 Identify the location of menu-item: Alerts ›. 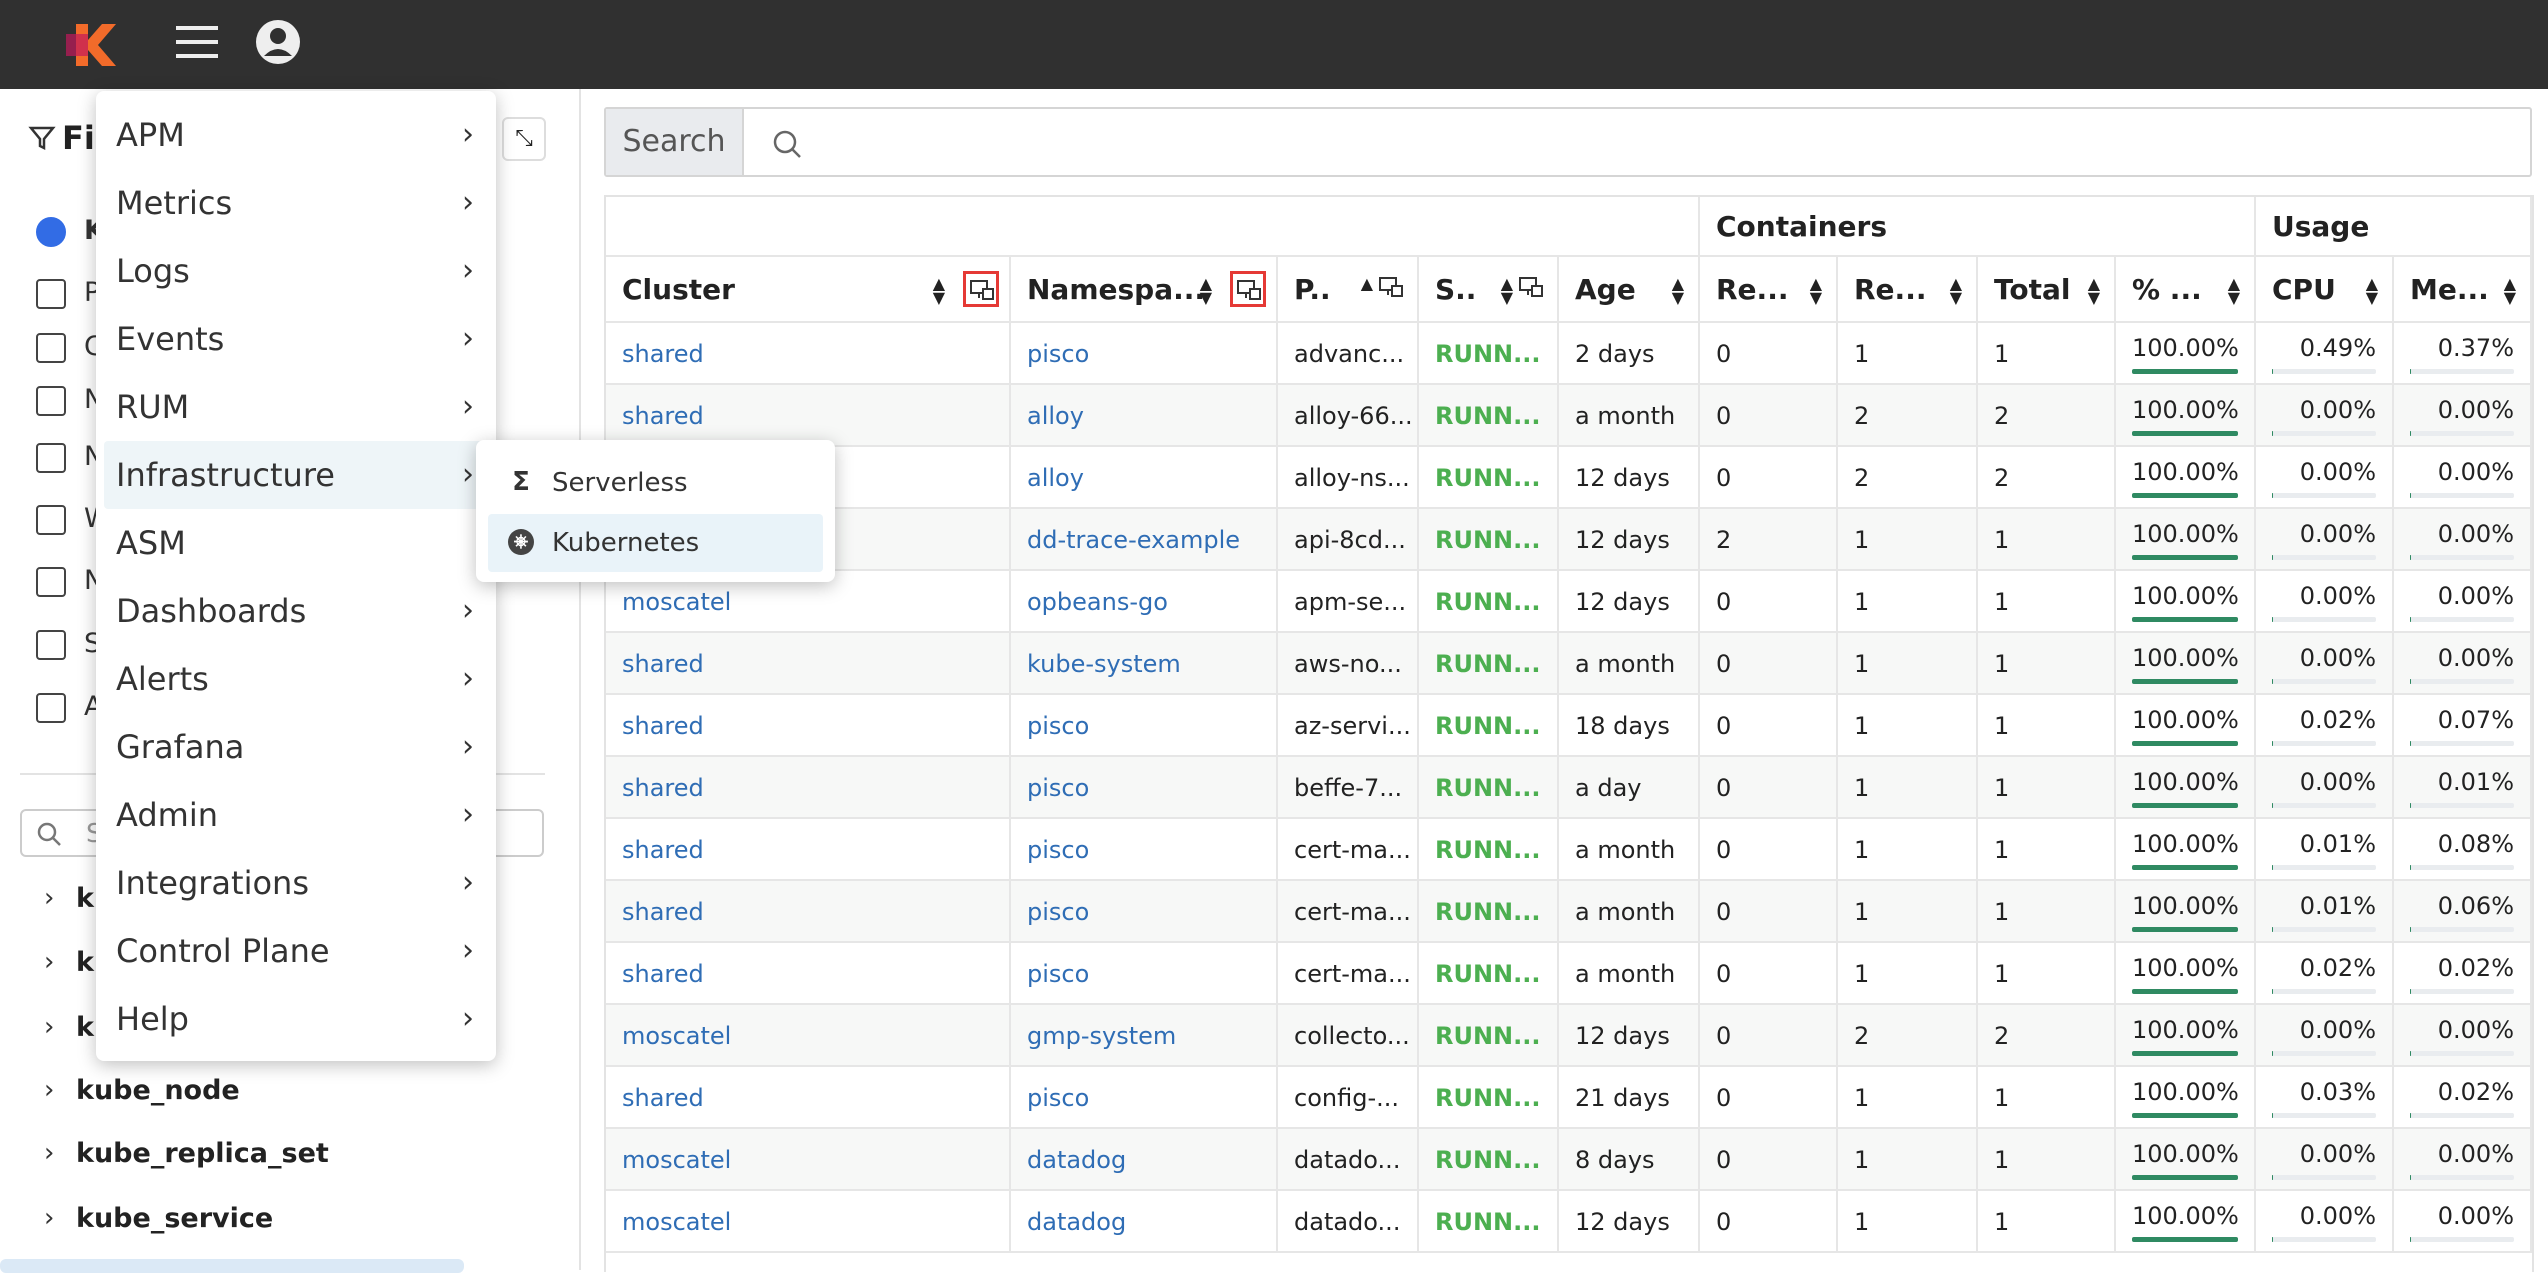
(296, 679).